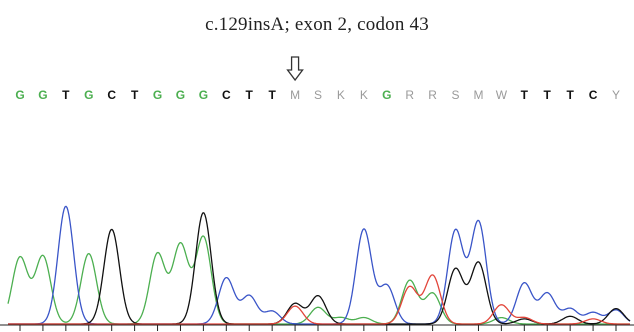  Describe the element at coordinates (616, 95) in the screenshot. I see `base-call-letter: Y` at that location.